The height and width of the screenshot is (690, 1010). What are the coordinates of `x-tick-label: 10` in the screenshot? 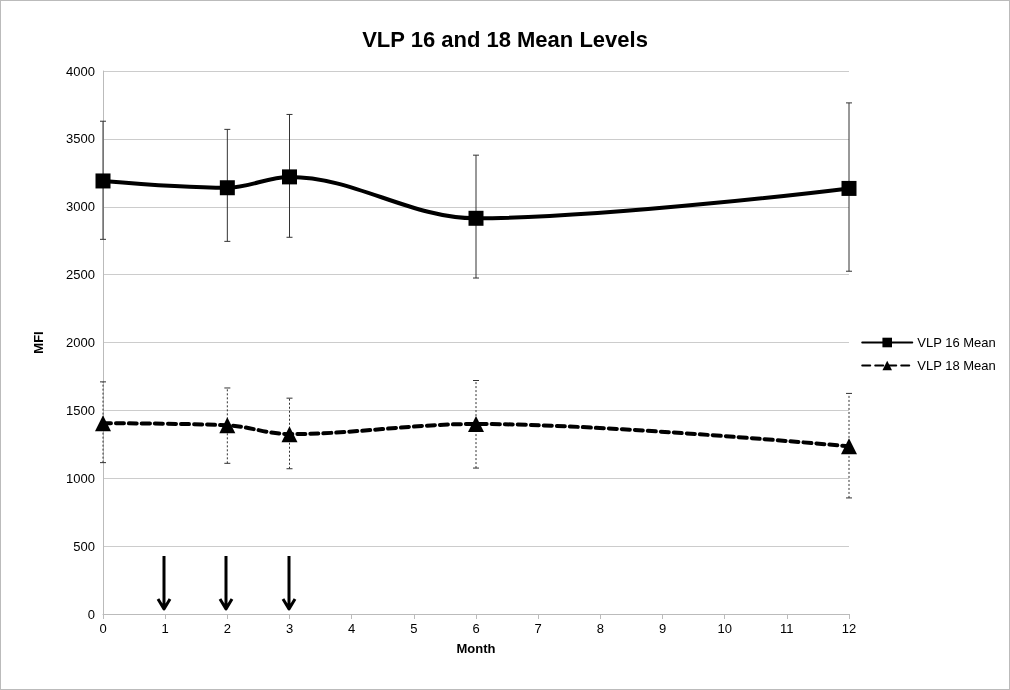 It's located at (724, 628).